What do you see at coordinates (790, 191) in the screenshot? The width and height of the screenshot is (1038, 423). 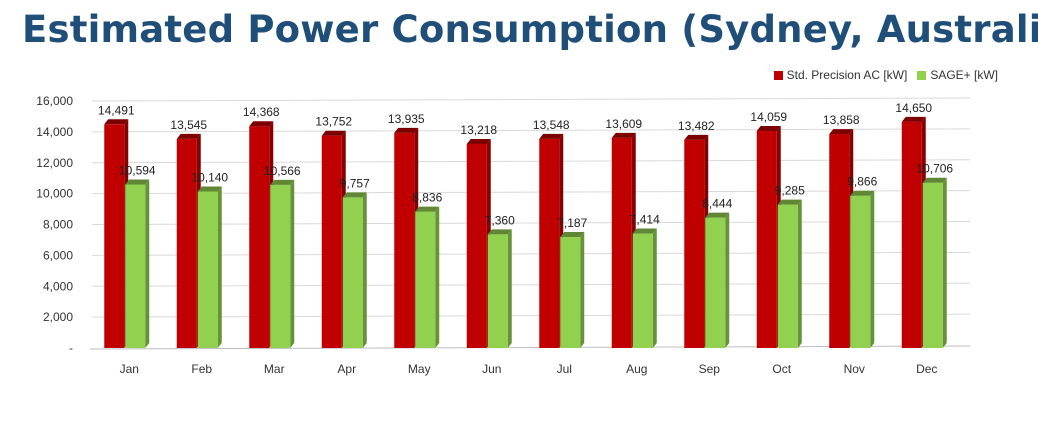 I see `data-label-sage-plus: 9,285` at bounding box center [790, 191].